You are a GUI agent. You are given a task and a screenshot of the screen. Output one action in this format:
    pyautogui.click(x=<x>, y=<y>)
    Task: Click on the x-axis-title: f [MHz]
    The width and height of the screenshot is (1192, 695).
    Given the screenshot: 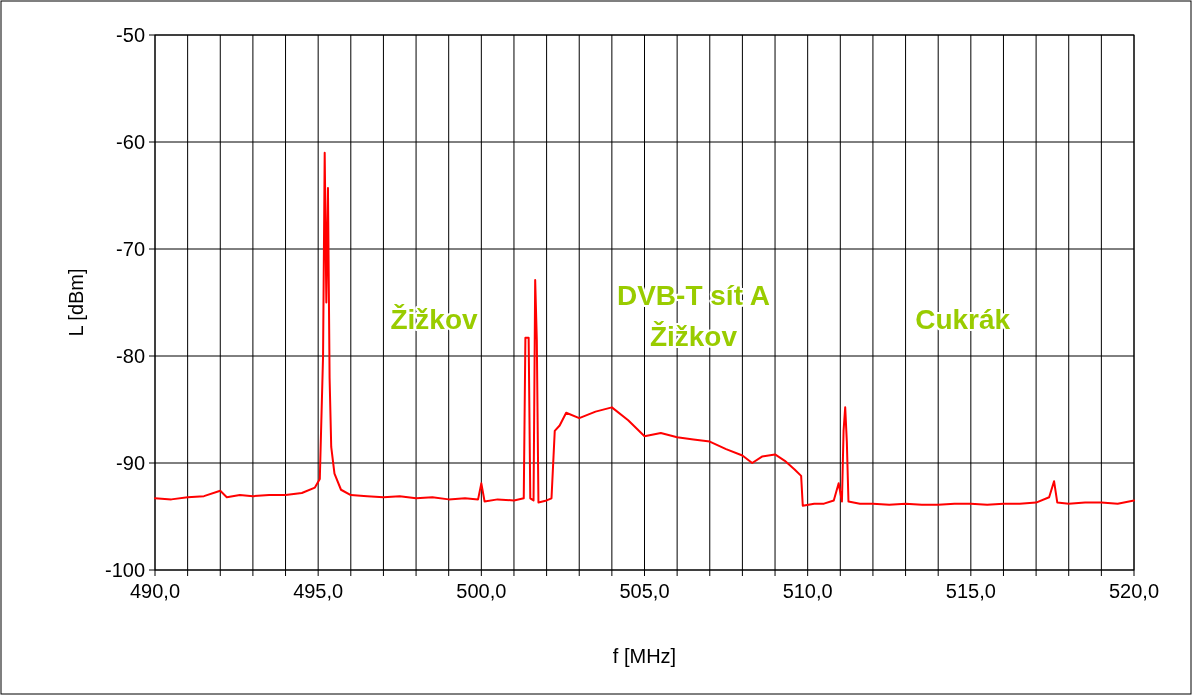 What is the action you would take?
    pyautogui.click(x=644, y=656)
    